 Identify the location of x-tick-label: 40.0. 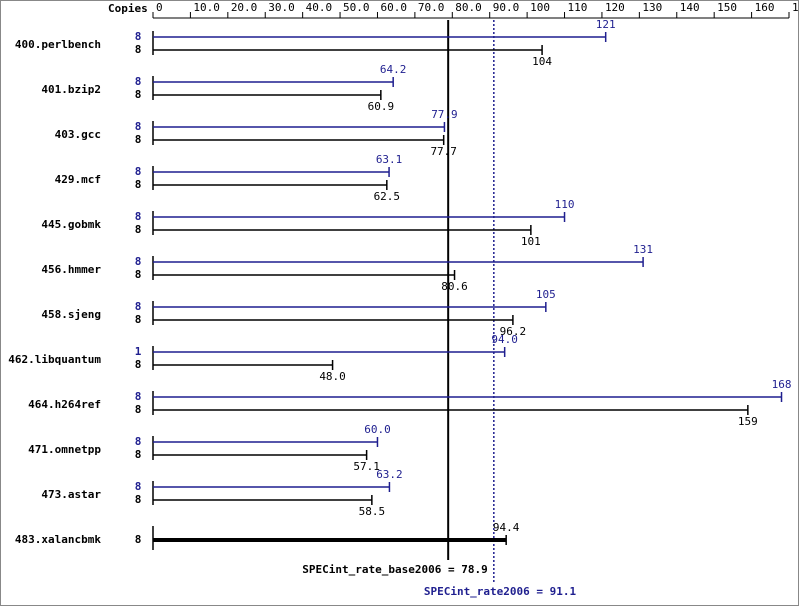
(319, 7).